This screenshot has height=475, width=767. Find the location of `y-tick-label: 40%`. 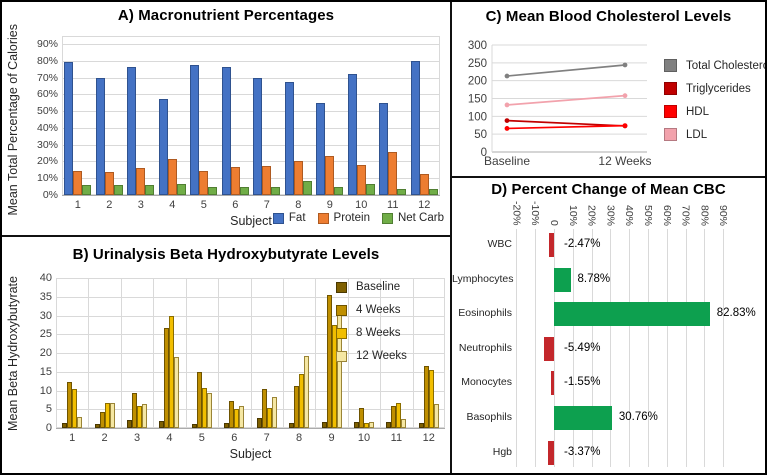

y-tick-label: 40% is located at coordinates (47, 127).